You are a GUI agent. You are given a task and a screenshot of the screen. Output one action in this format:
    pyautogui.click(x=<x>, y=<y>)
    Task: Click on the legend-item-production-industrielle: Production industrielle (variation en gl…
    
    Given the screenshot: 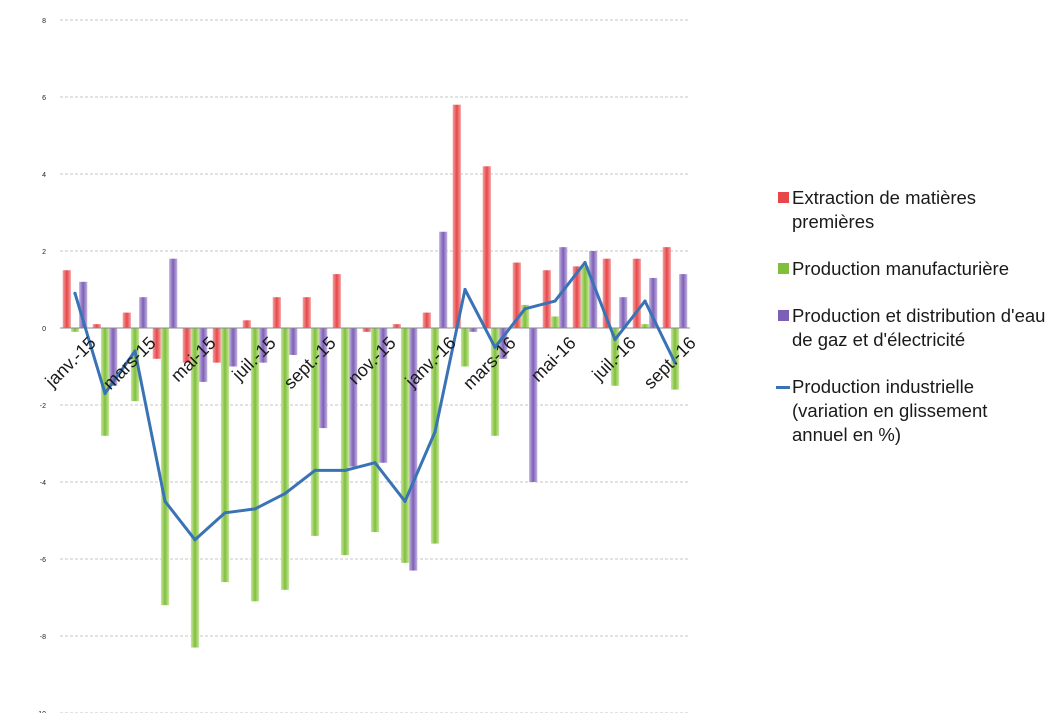 What is the action you would take?
    pyautogui.click(x=912, y=411)
    